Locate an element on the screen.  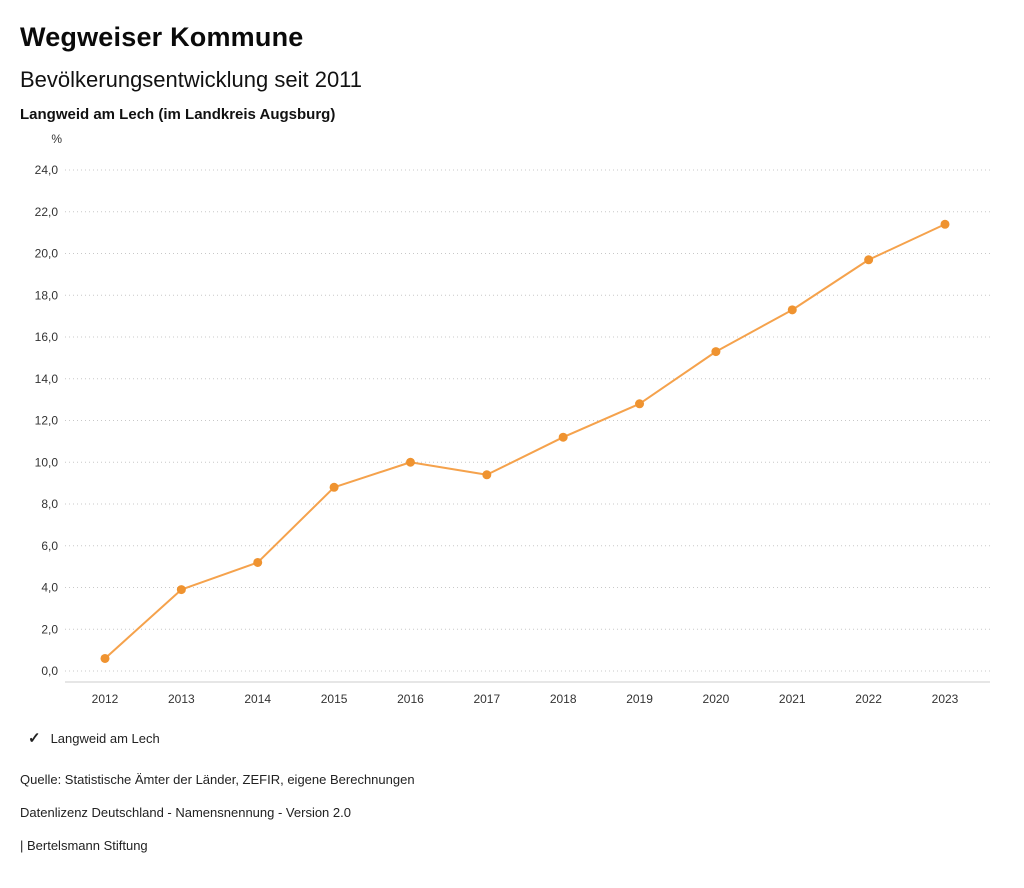
y-tick-label: 12,0 is located at coordinates (47, 421).